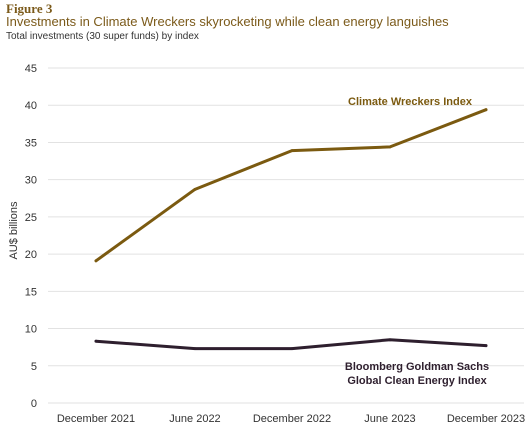 The image size is (531, 442). I want to click on x-tick-label: June 2022, so click(194, 419).